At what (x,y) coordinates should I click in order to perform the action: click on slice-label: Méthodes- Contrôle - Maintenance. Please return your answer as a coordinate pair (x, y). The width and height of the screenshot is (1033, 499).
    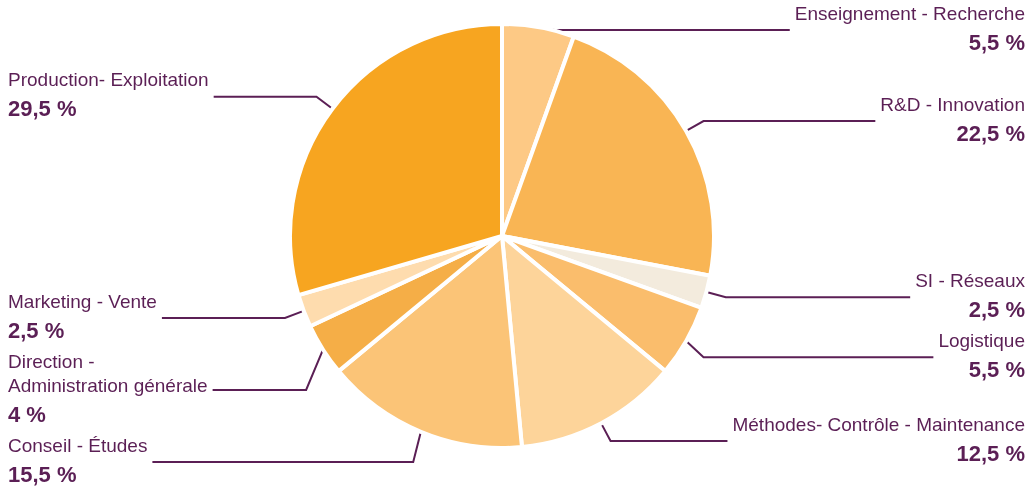
    Looking at the image, I should click on (878, 424).